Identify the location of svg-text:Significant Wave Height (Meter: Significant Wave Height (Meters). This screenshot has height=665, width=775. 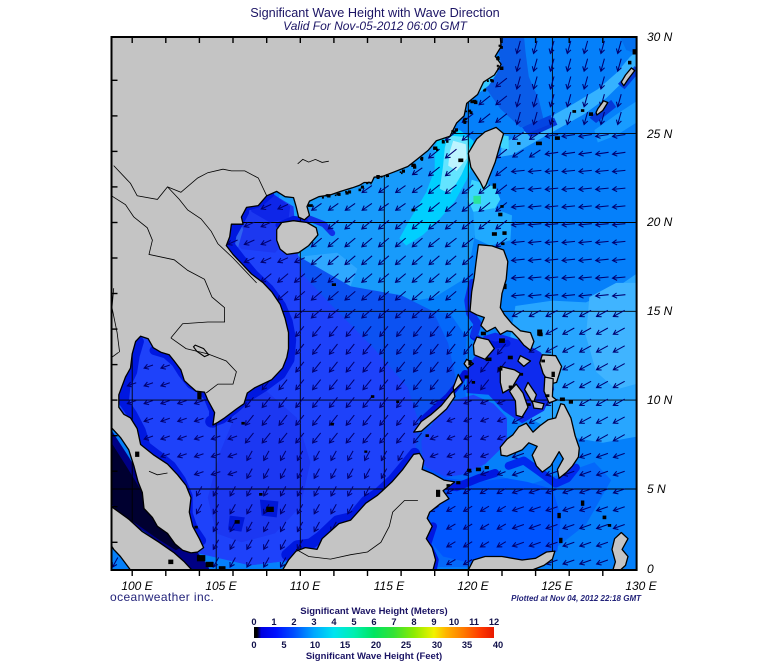
(373, 611).